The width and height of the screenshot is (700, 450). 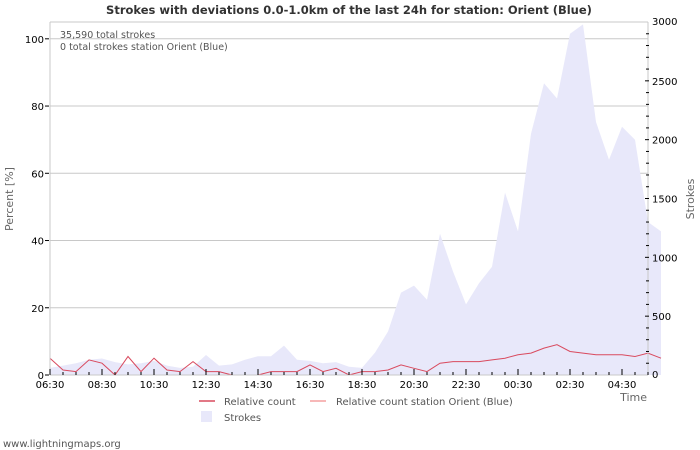 I want to click on y-axis-right-label: Strokes, so click(x=690, y=198).